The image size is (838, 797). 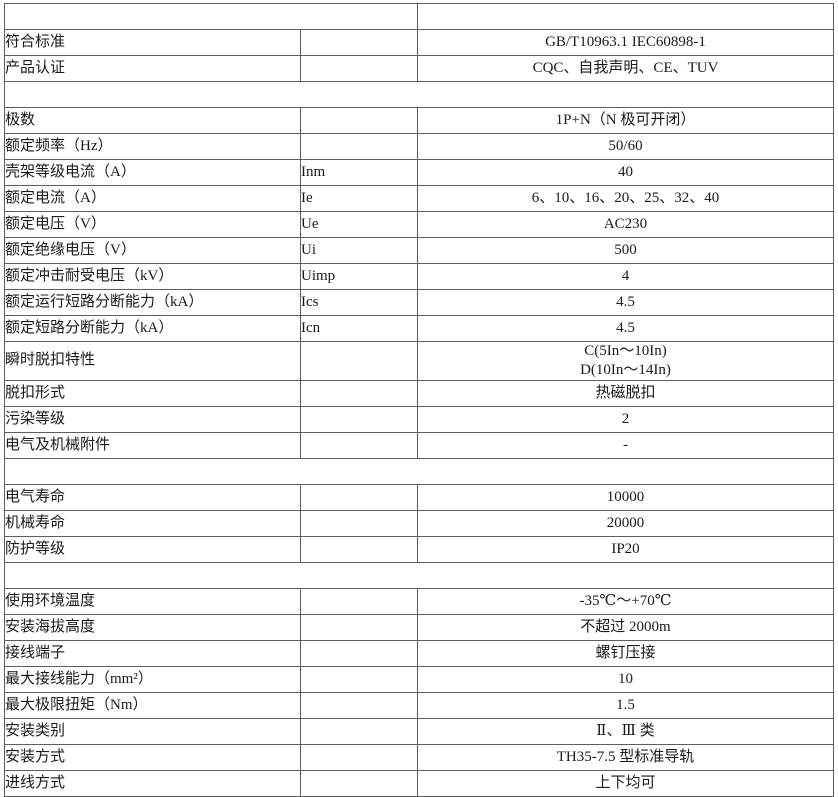 I want to click on table-row: 最大接线能力（mm²） 10, so click(x=419, y=679).